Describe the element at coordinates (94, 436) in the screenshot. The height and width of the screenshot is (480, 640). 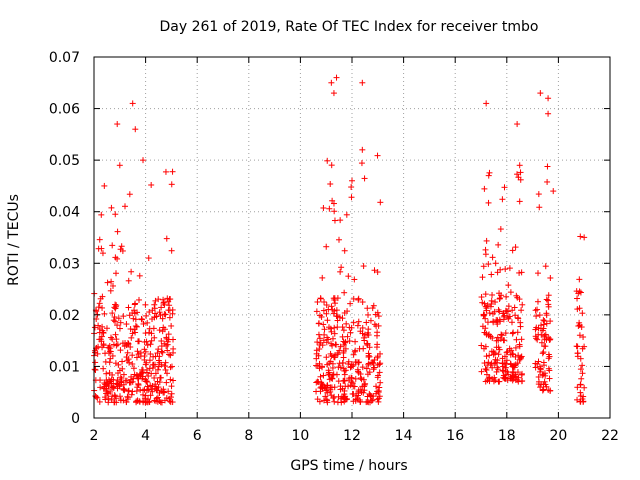
I see `x-tick-label: 2` at that location.